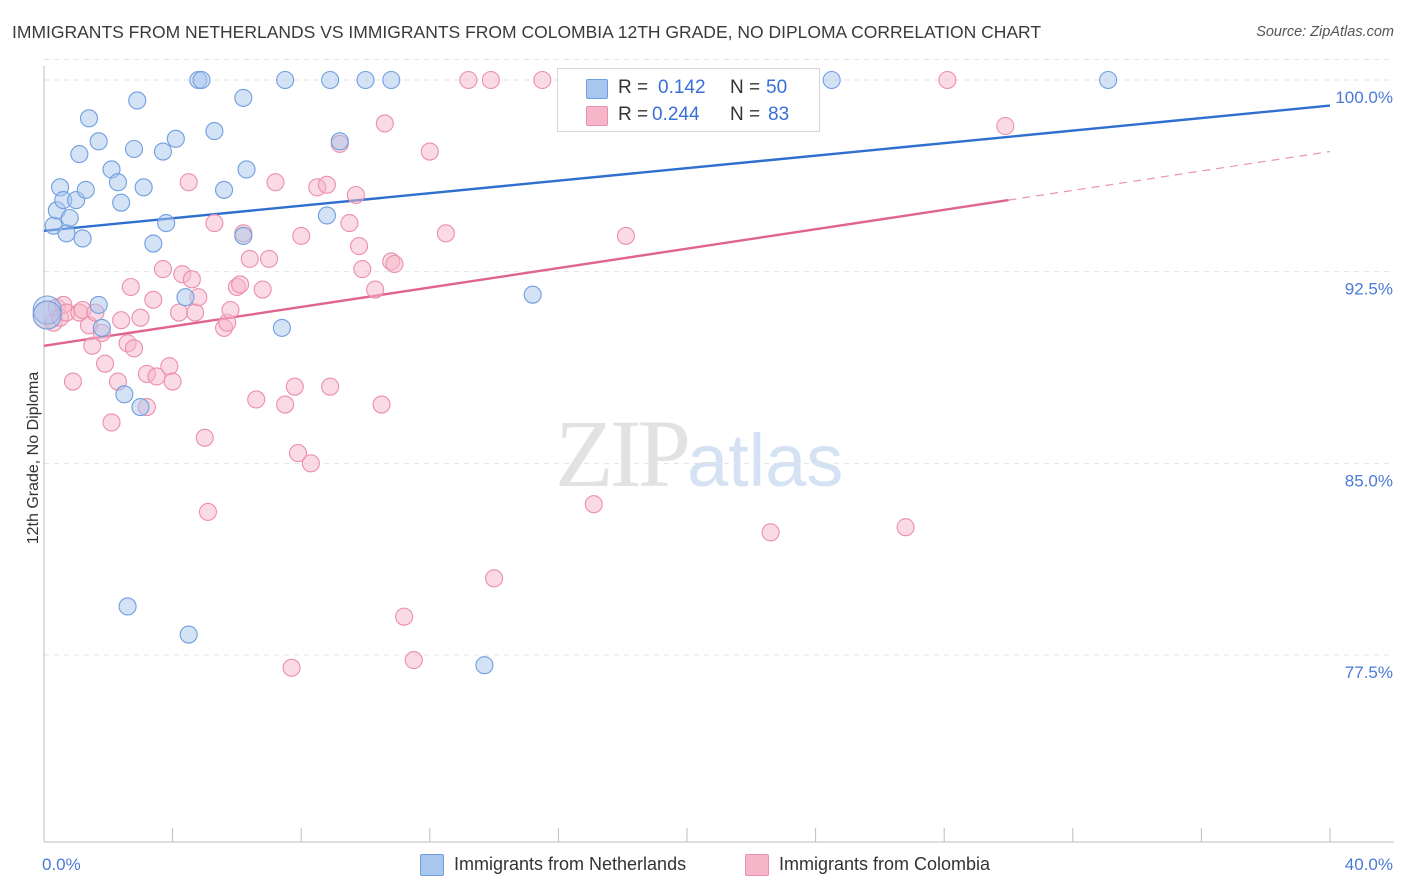 This screenshot has width=1406, height=892. Describe the element at coordinates (61, 864) in the screenshot. I see `x-tick-label: 0.0%` at that location.